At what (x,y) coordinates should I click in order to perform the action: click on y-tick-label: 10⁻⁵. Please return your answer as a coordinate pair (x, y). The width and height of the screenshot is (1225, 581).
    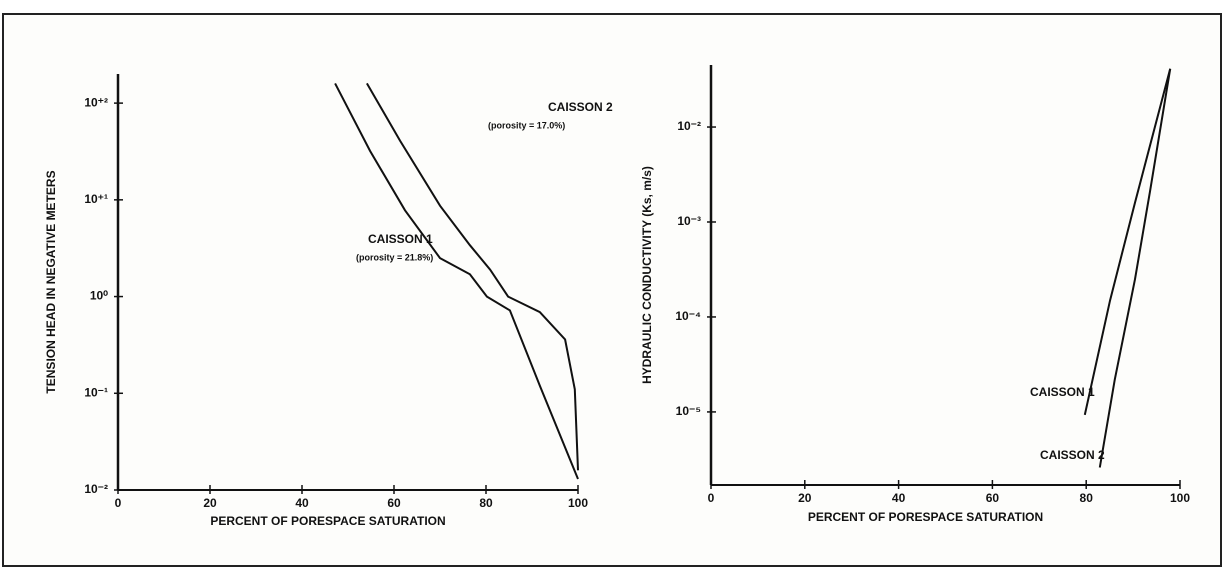
    Looking at the image, I should click on (688, 411).